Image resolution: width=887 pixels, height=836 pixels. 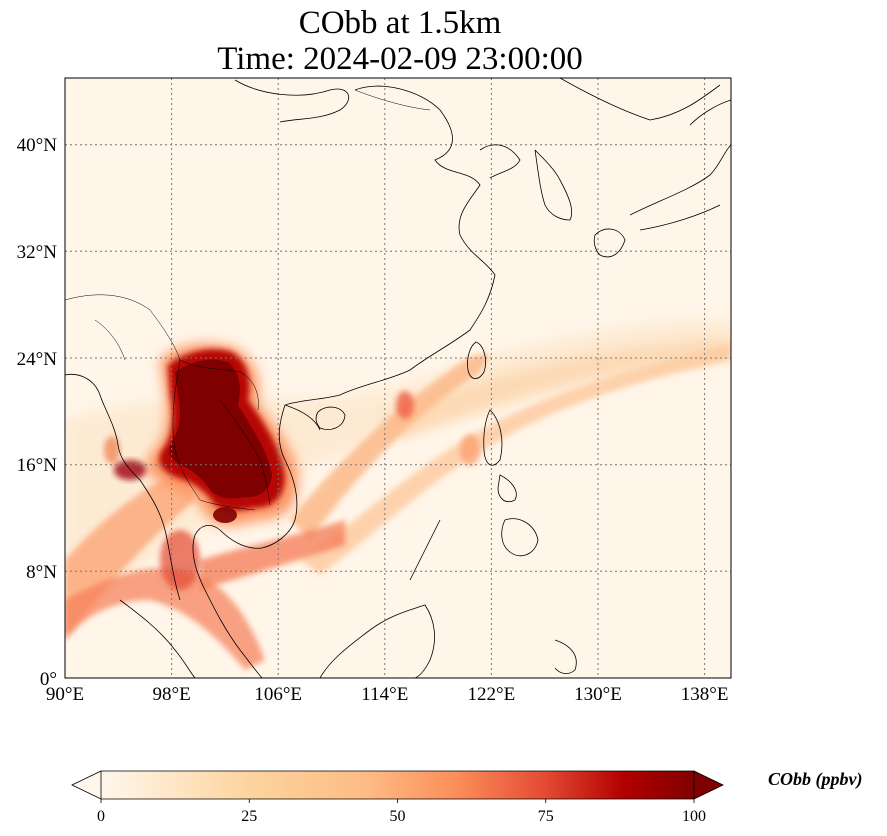 I want to click on lon-tick-label: 98°E, so click(x=171, y=694).